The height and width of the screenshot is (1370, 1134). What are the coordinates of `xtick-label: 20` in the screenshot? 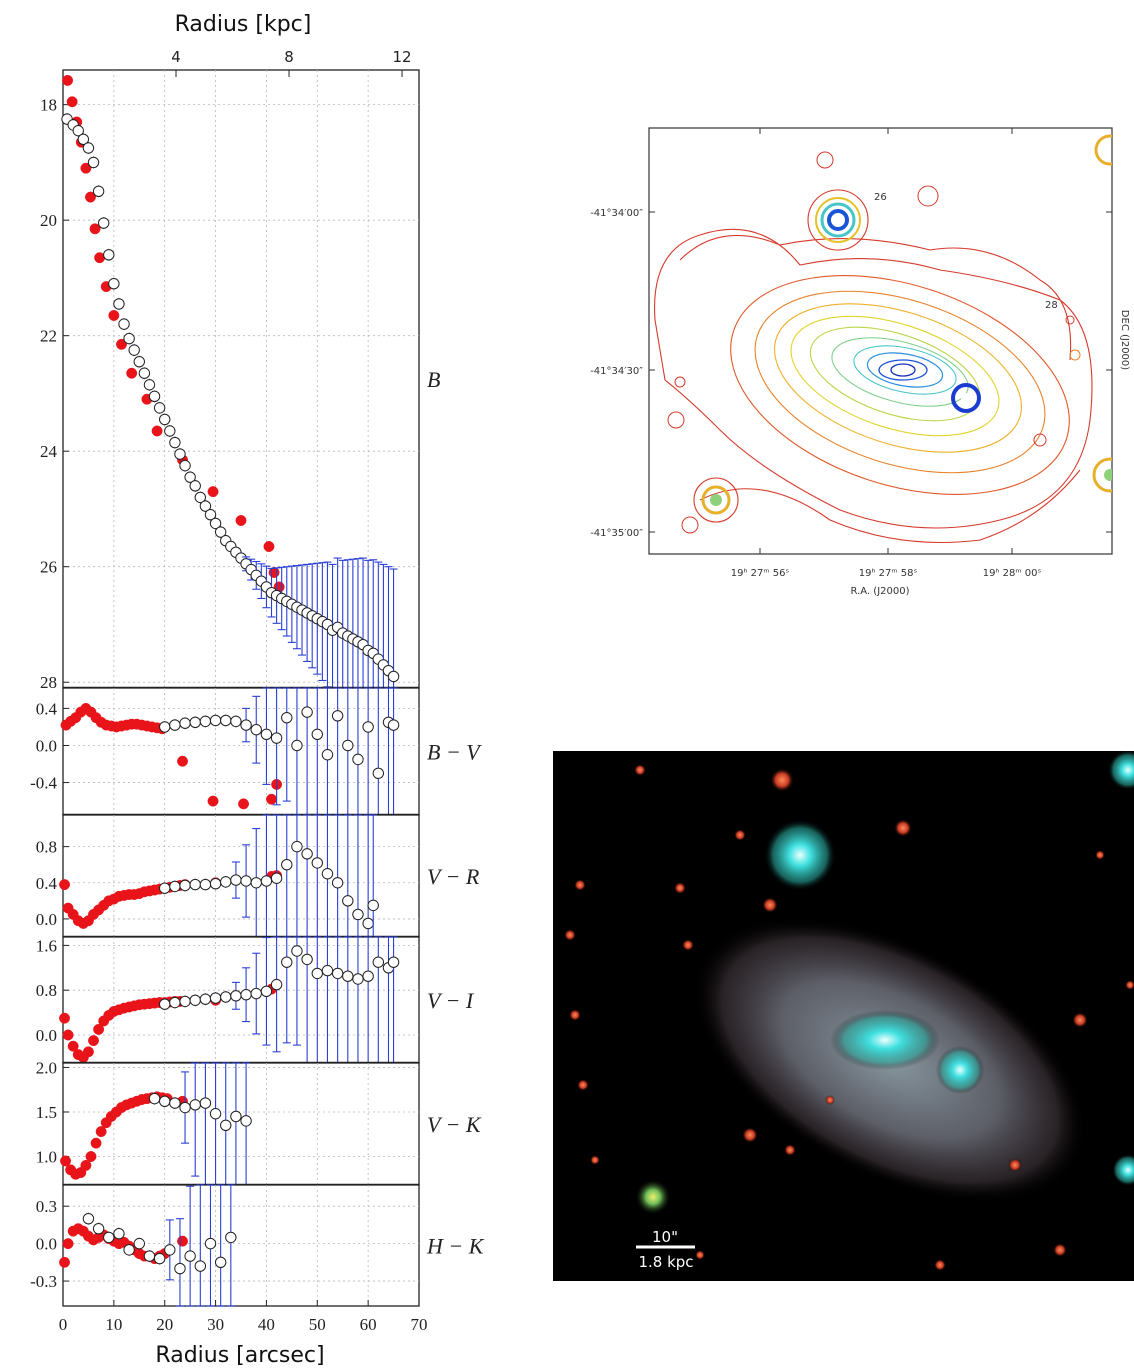 It's located at (164, 1324).